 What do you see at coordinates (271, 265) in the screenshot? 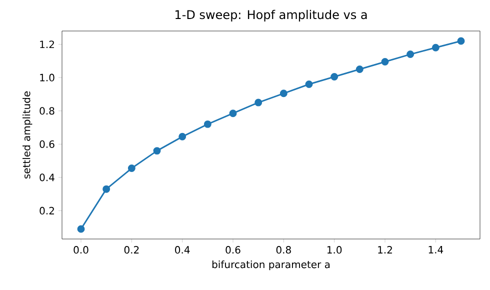
I see `x-axis-title: bifurcation parameter a` at bounding box center [271, 265].